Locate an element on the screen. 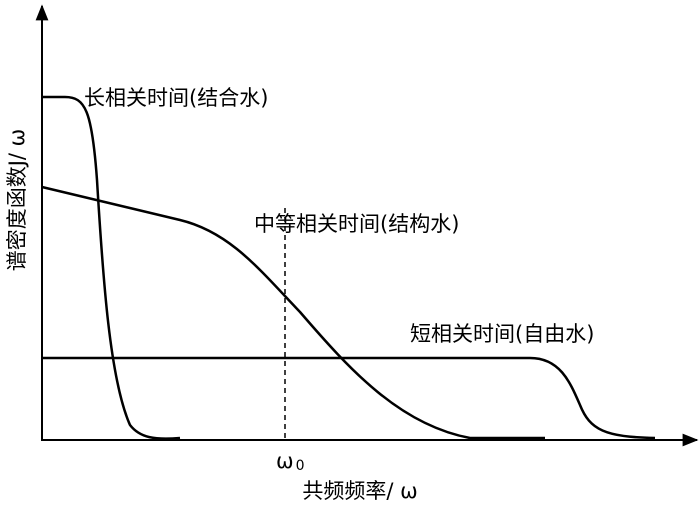 Image resolution: width=700 pixels, height=506 pixels. curve-label: 短相关时间(自由水) is located at coordinates (502, 334).